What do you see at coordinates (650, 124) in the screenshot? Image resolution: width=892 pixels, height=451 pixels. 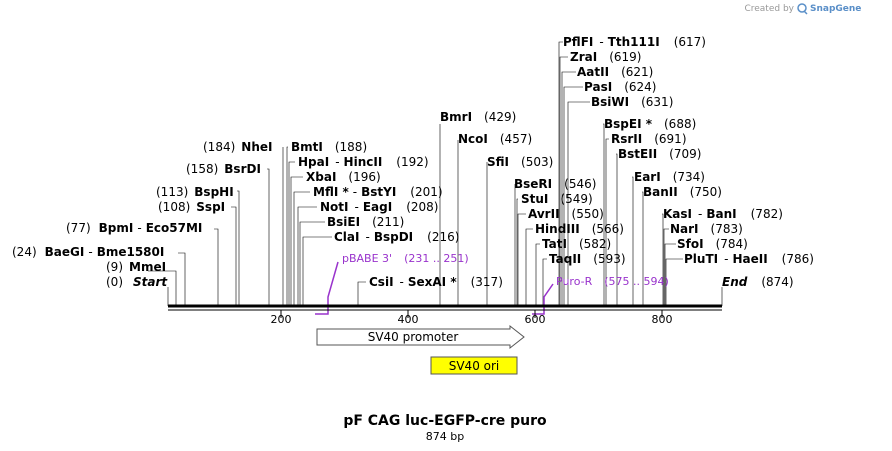 I see `site-bspei: BspEI * (688)` at bounding box center [650, 124].